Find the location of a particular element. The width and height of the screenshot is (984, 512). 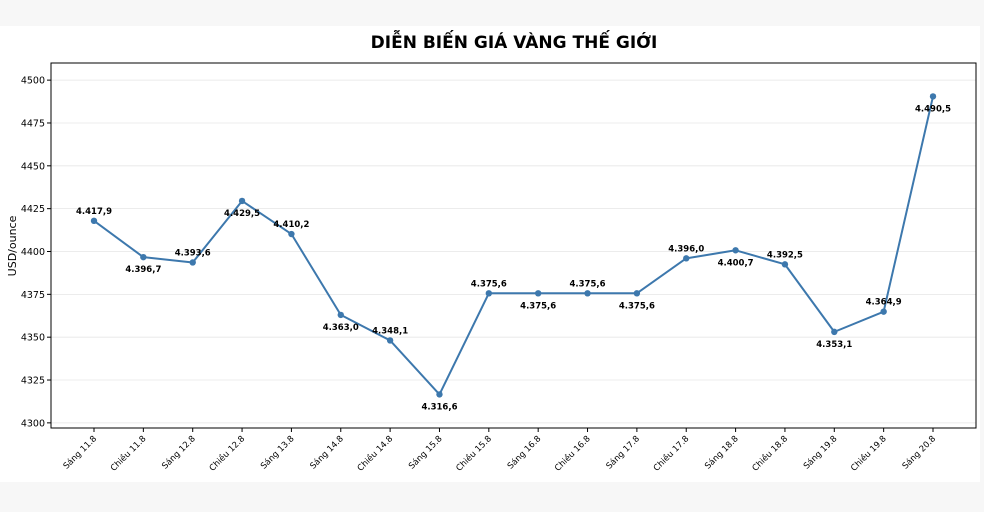

x-tick-label: Sáng 13.8 is located at coordinates (277, 452).